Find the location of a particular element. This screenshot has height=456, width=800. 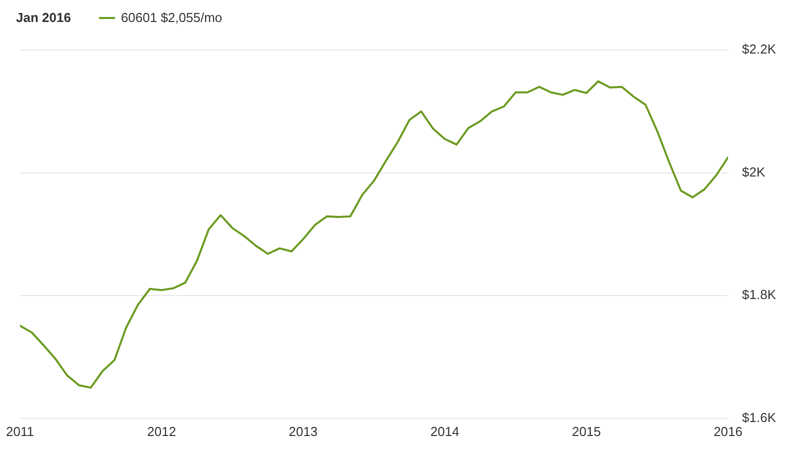

y-tick-label: $1.8K is located at coordinates (759, 294).